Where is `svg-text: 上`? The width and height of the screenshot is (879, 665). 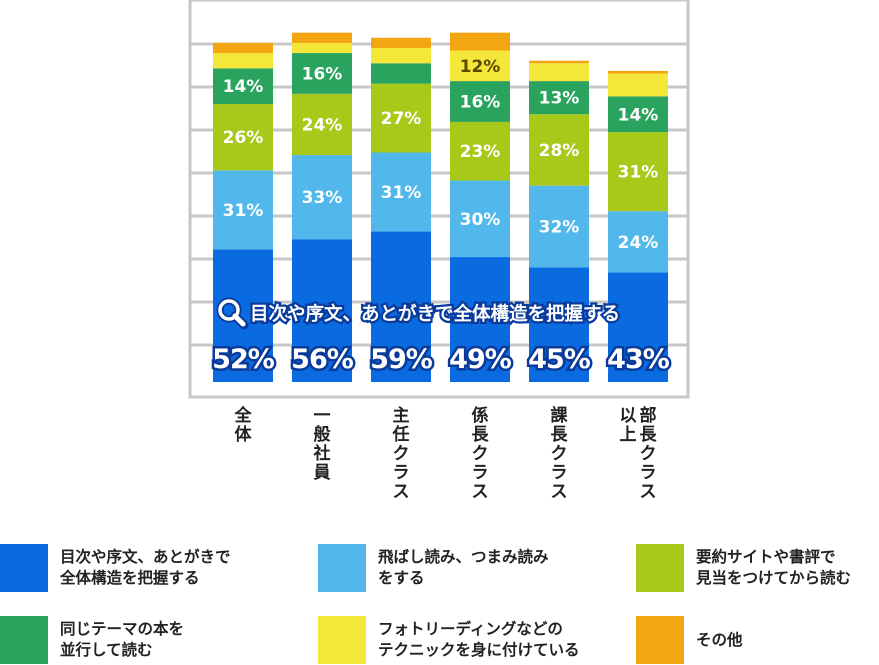
svg-text: 上 is located at coordinates (628, 435).